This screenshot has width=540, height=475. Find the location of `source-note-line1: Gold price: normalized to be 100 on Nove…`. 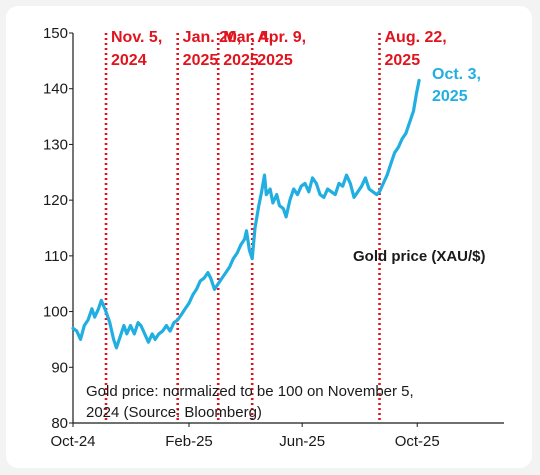

source-note-line1: Gold price: normalized to be 100 on Nove… is located at coordinates (250, 391).